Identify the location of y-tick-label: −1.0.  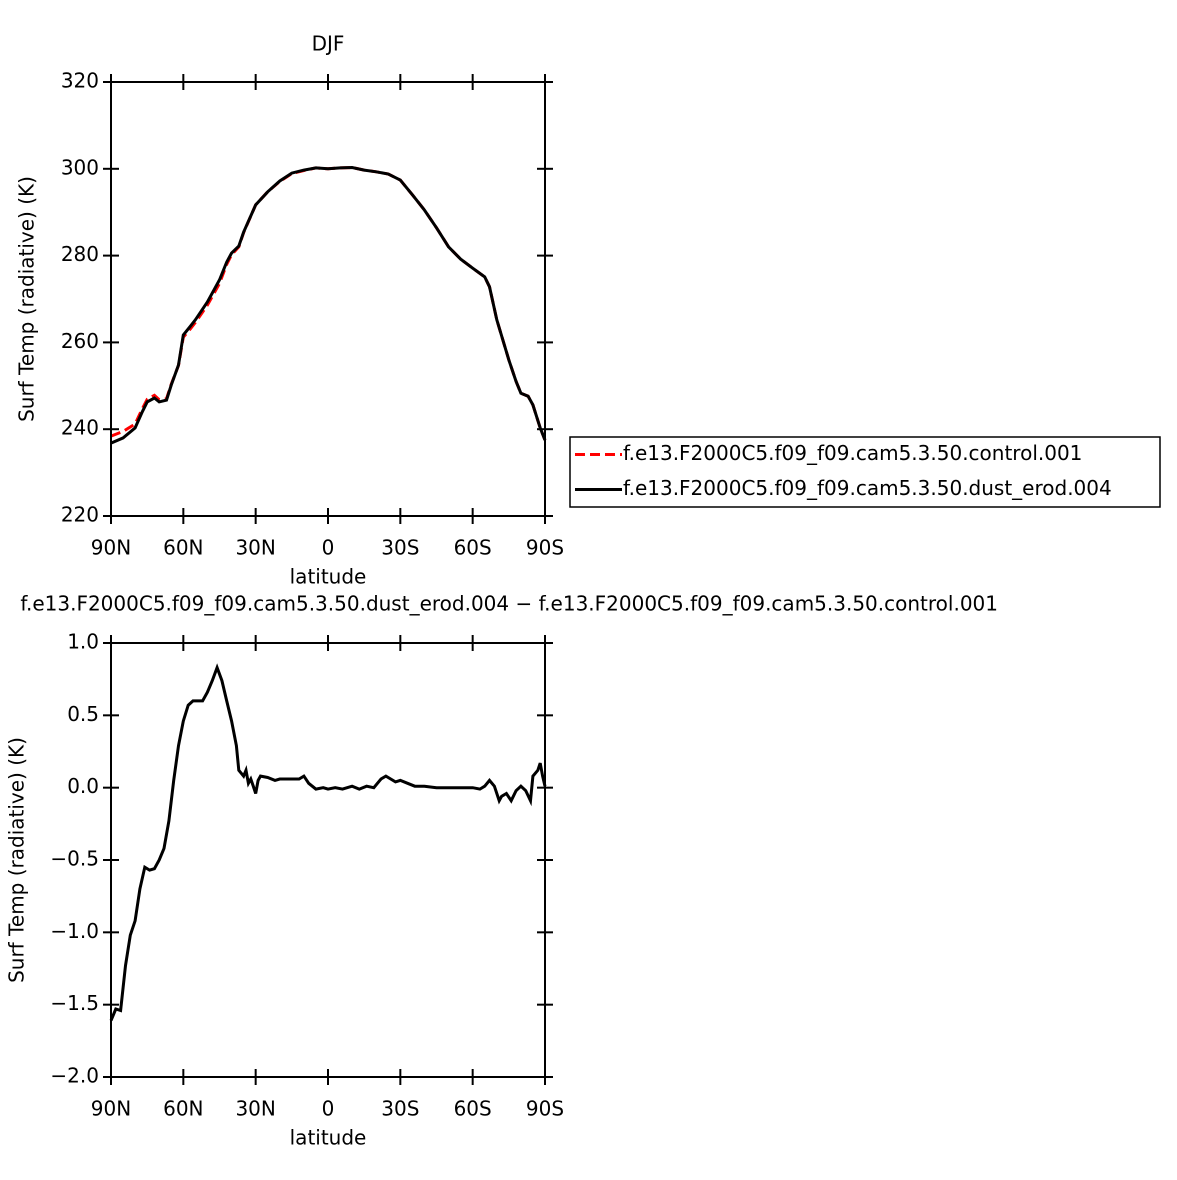
(74, 931).